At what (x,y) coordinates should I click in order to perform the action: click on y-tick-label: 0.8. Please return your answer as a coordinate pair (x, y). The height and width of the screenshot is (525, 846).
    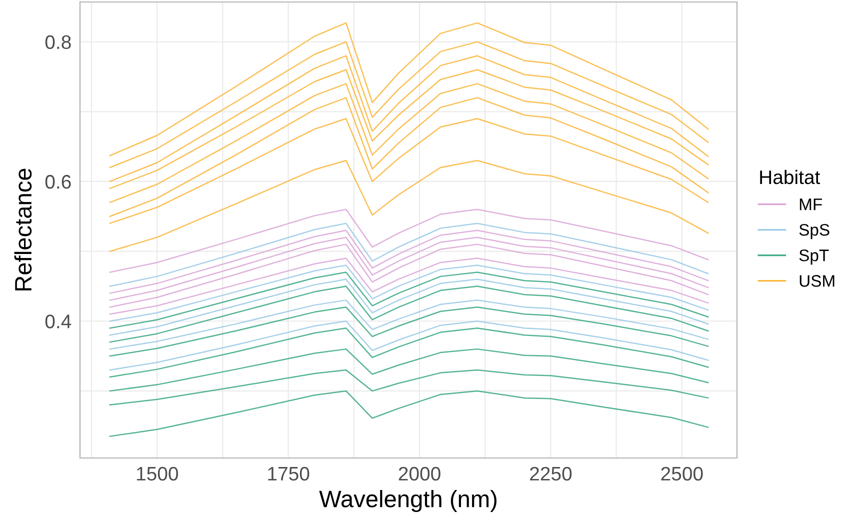
    Looking at the image, I should click on (58, 42).